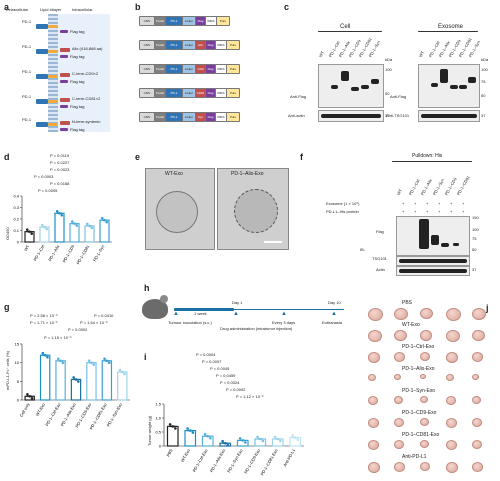  What do you see at coordinates (60, 162) in the screenshot?
I see `d-pvalue: P = 0.0227` at bounding box center [60, 162].